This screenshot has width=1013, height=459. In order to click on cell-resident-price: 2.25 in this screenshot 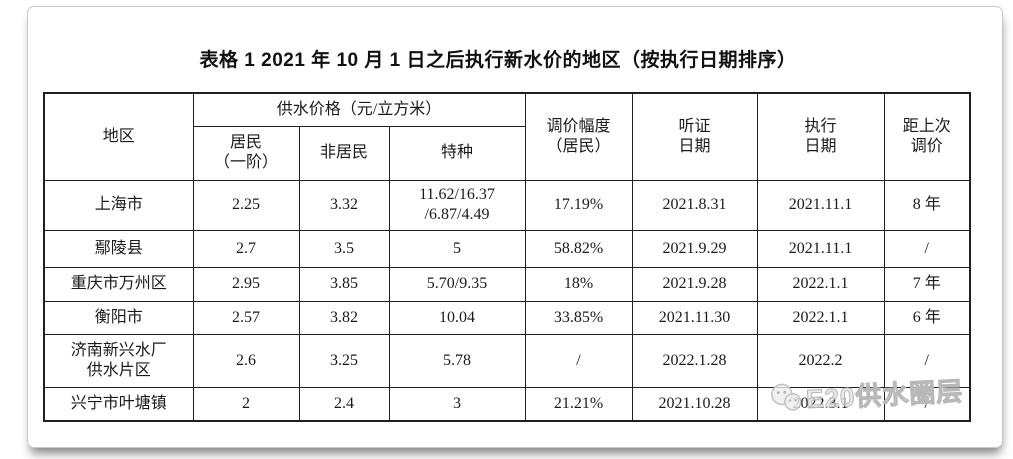, I will do `click(246, 205)`.